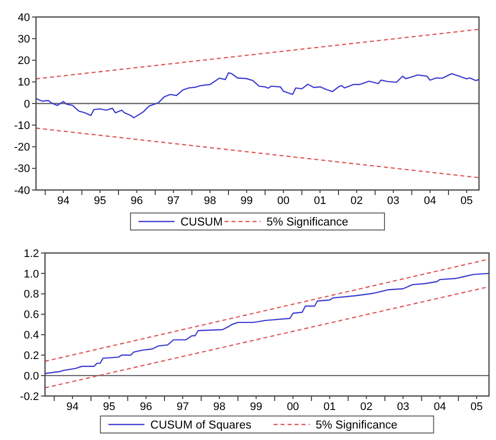 This screenshot has height=440, width=496. What do you see at coordinates (31, 315) in the screenshot?
I see `y-tick-label: 0.6` at bounding box center [31, 315].